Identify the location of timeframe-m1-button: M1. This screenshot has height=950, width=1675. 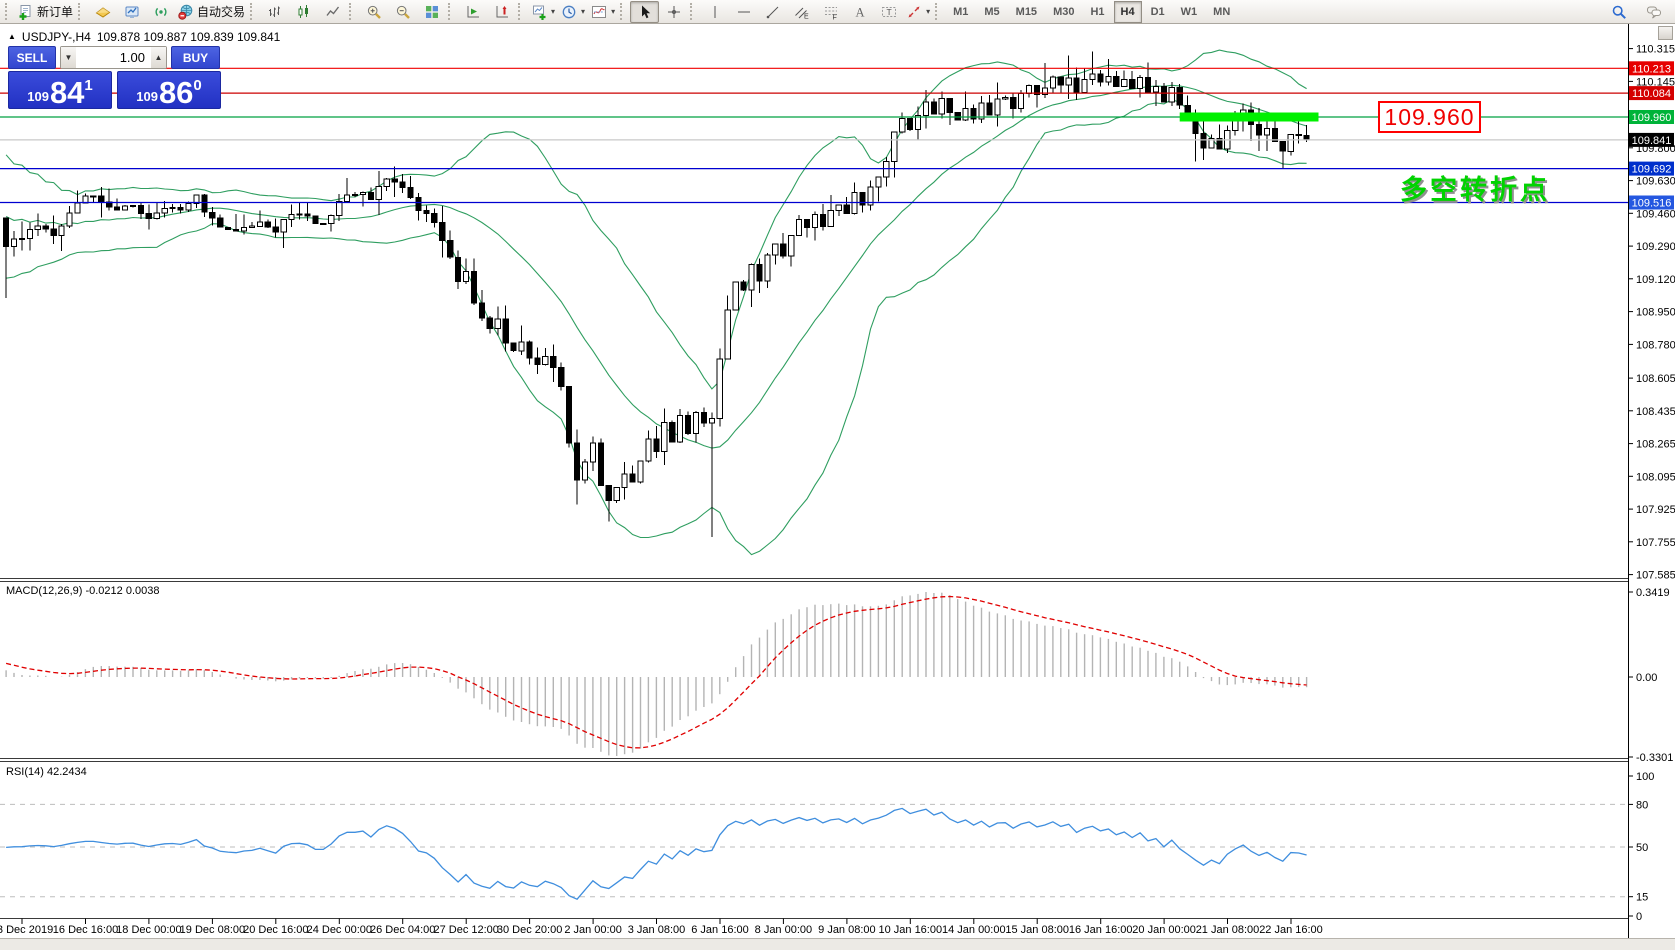
(961, 11).